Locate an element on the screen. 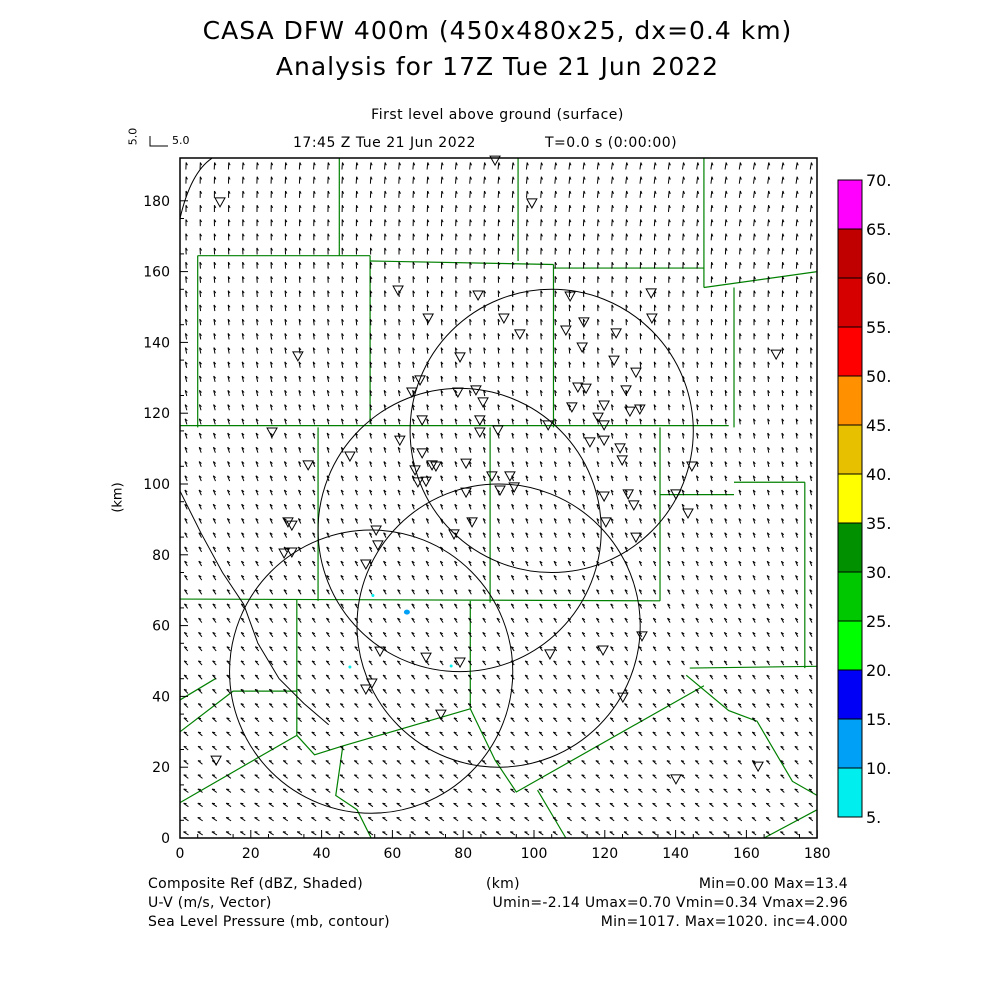  county-boundary is located at coordinates (751, 735).